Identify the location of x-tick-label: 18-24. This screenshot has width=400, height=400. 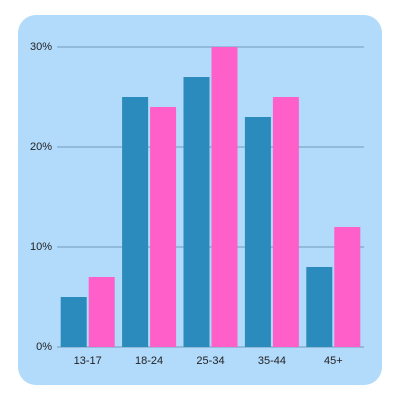
(149, 361).